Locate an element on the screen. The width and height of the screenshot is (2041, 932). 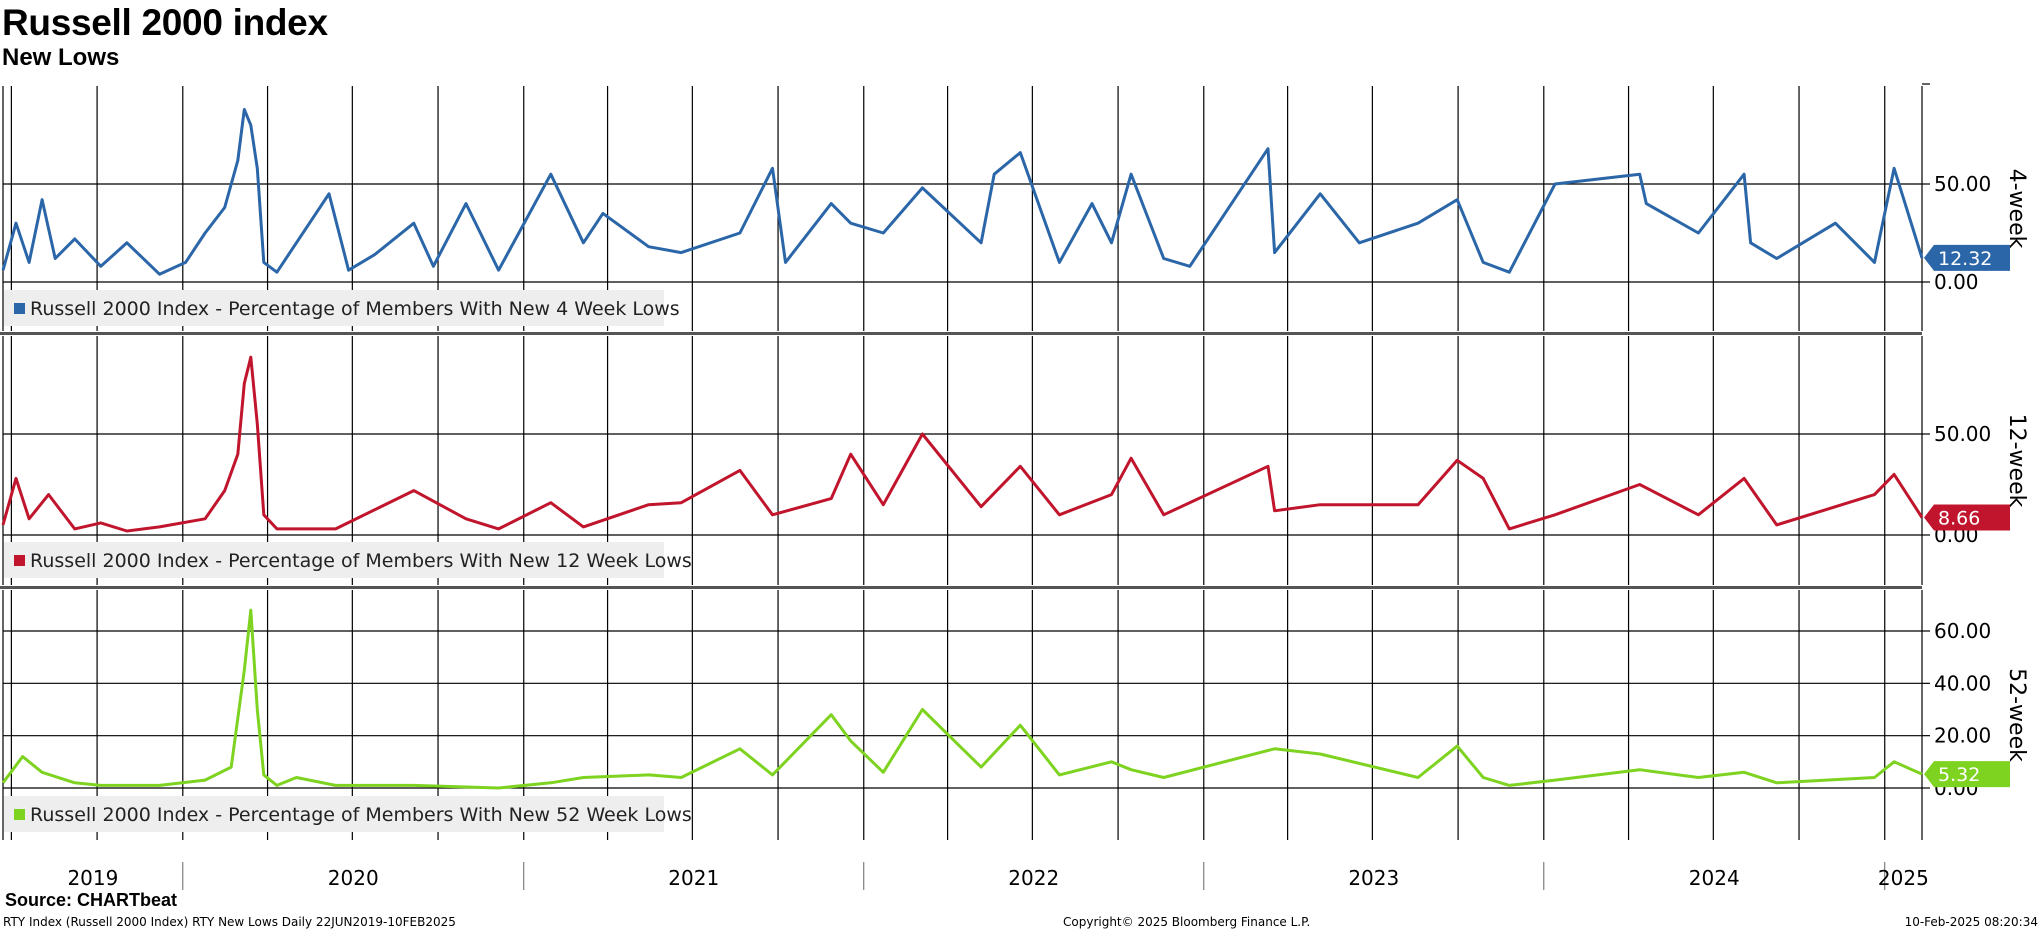
x-year-label: 2024 is located at coordinates (1714, 878).